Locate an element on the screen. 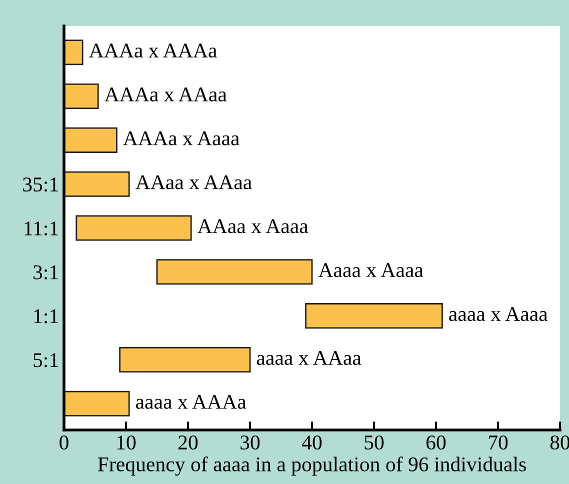 Image resolution: width=569 pixels, height=484 pixels. x-tick-label: 50 is located at coordinates (374, 442).